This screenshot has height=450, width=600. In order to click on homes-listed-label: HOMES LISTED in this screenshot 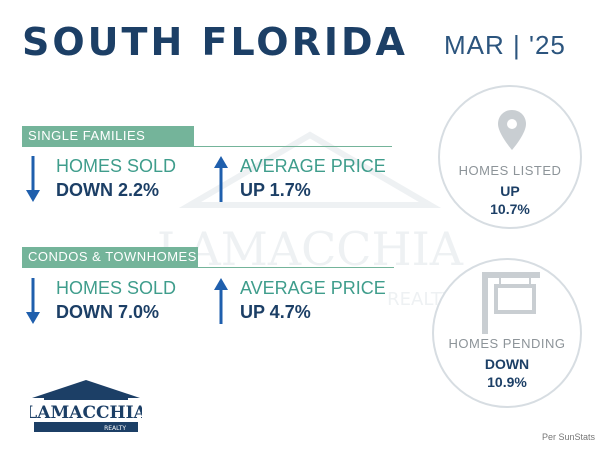, I will do `click(510, 170)`.